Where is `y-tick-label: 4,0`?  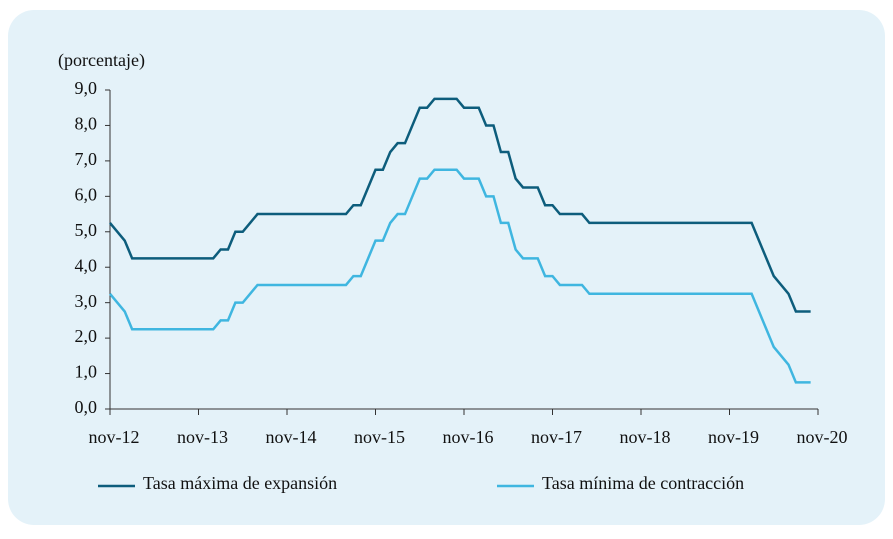
y-tick-label: 4,0 is located at coordinates (86, 265).